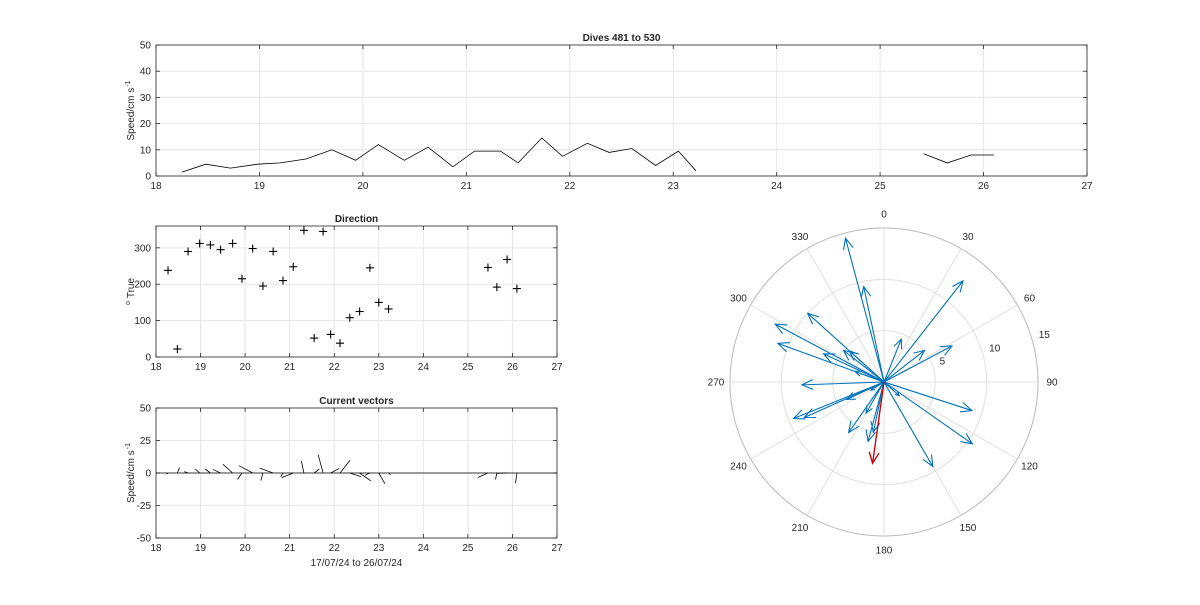 The image size is (1200, 605). Describe the element at coordinates (260, 186) in the screenshot. I see `x-tick-label: 19` at that location.